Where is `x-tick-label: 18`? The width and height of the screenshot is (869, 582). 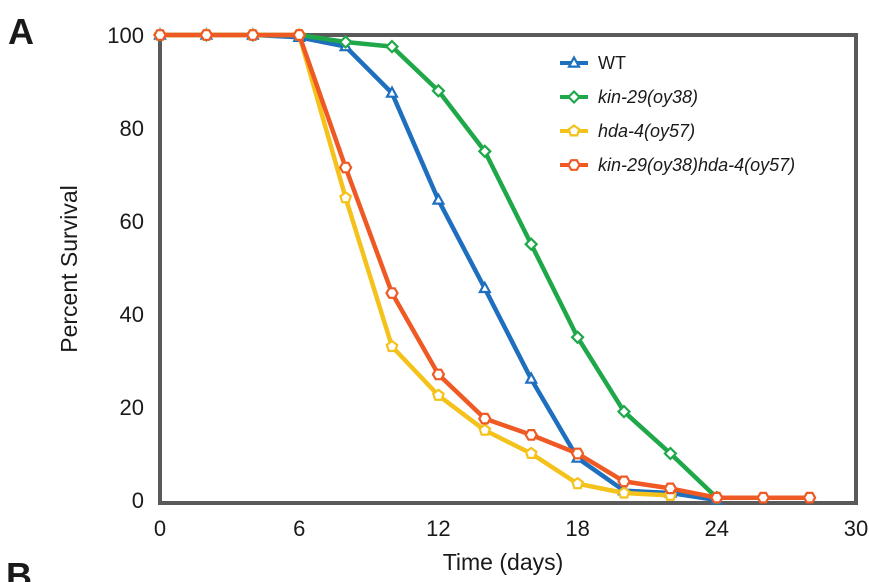 x-tick-label: 18 is located at coordinates (577, 528).